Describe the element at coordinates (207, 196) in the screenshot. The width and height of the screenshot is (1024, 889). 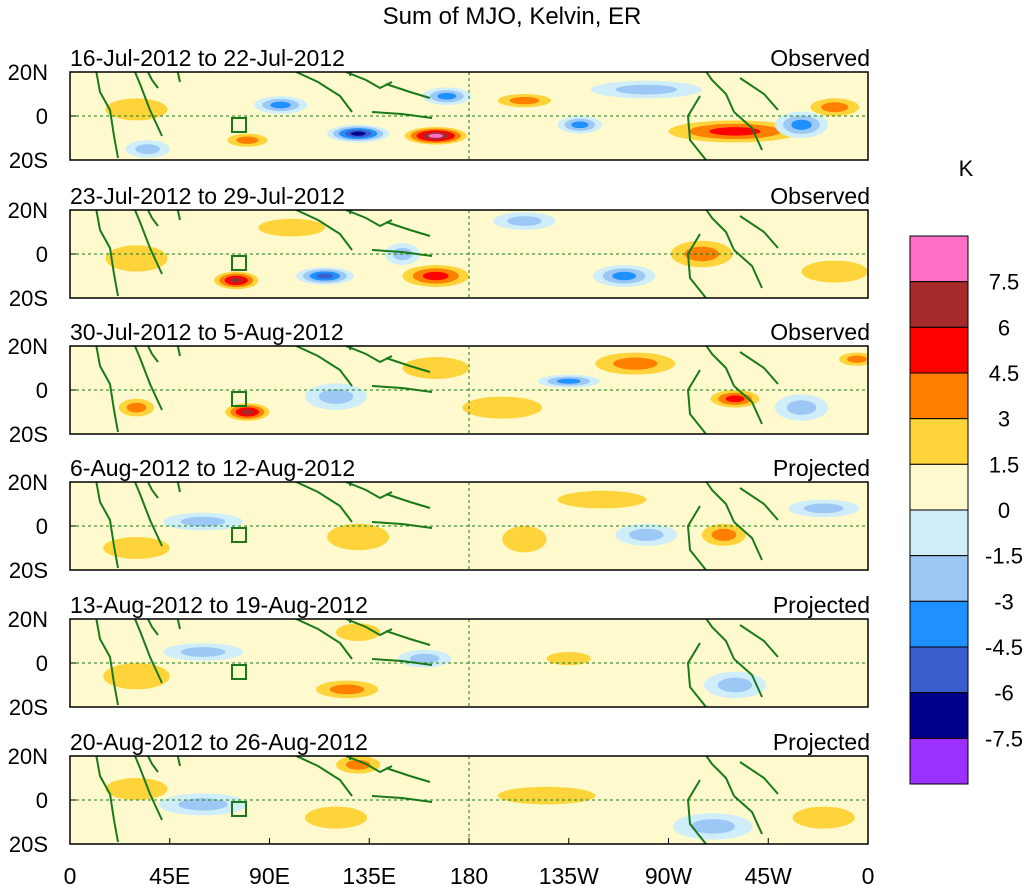
I see `panel-period: 23-Jul-2012 to 29-Jul-2012` at that location.